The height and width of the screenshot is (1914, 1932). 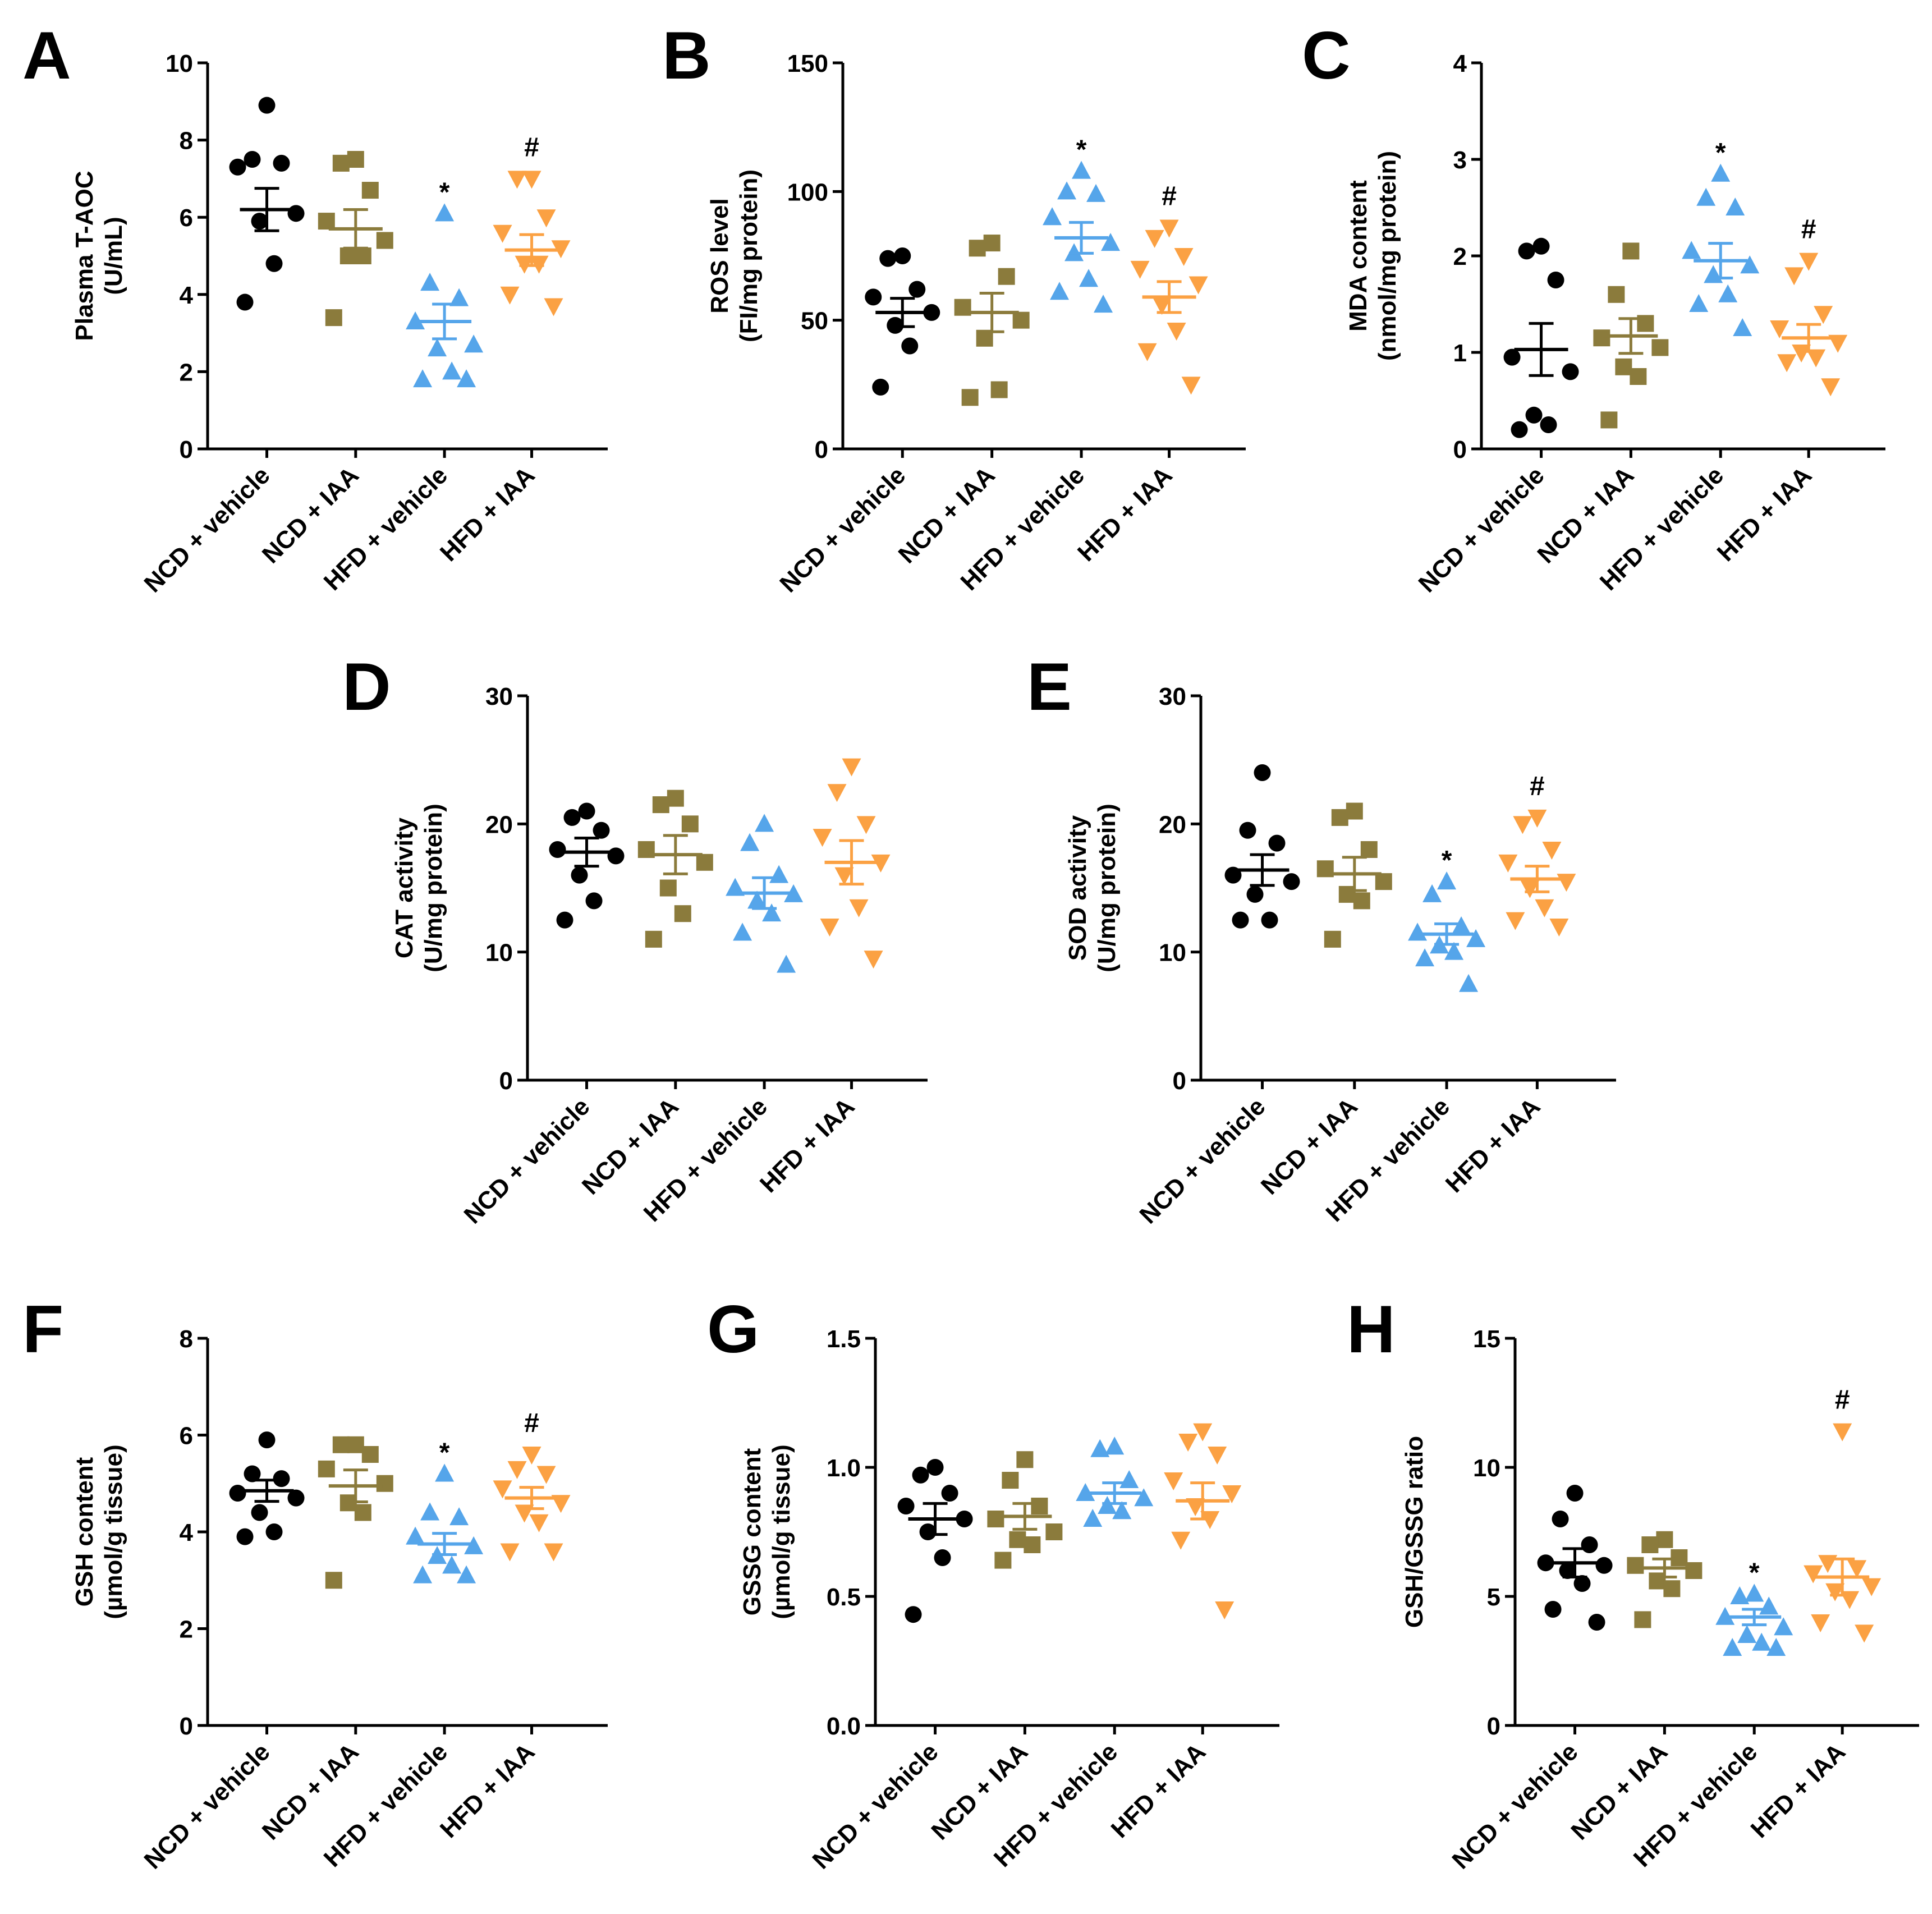 What do you see at coordinates (1493, 1726) in the screenshot?
I see `panel-h-y-tick-label: 0` at bounding box center [1493, 1726].